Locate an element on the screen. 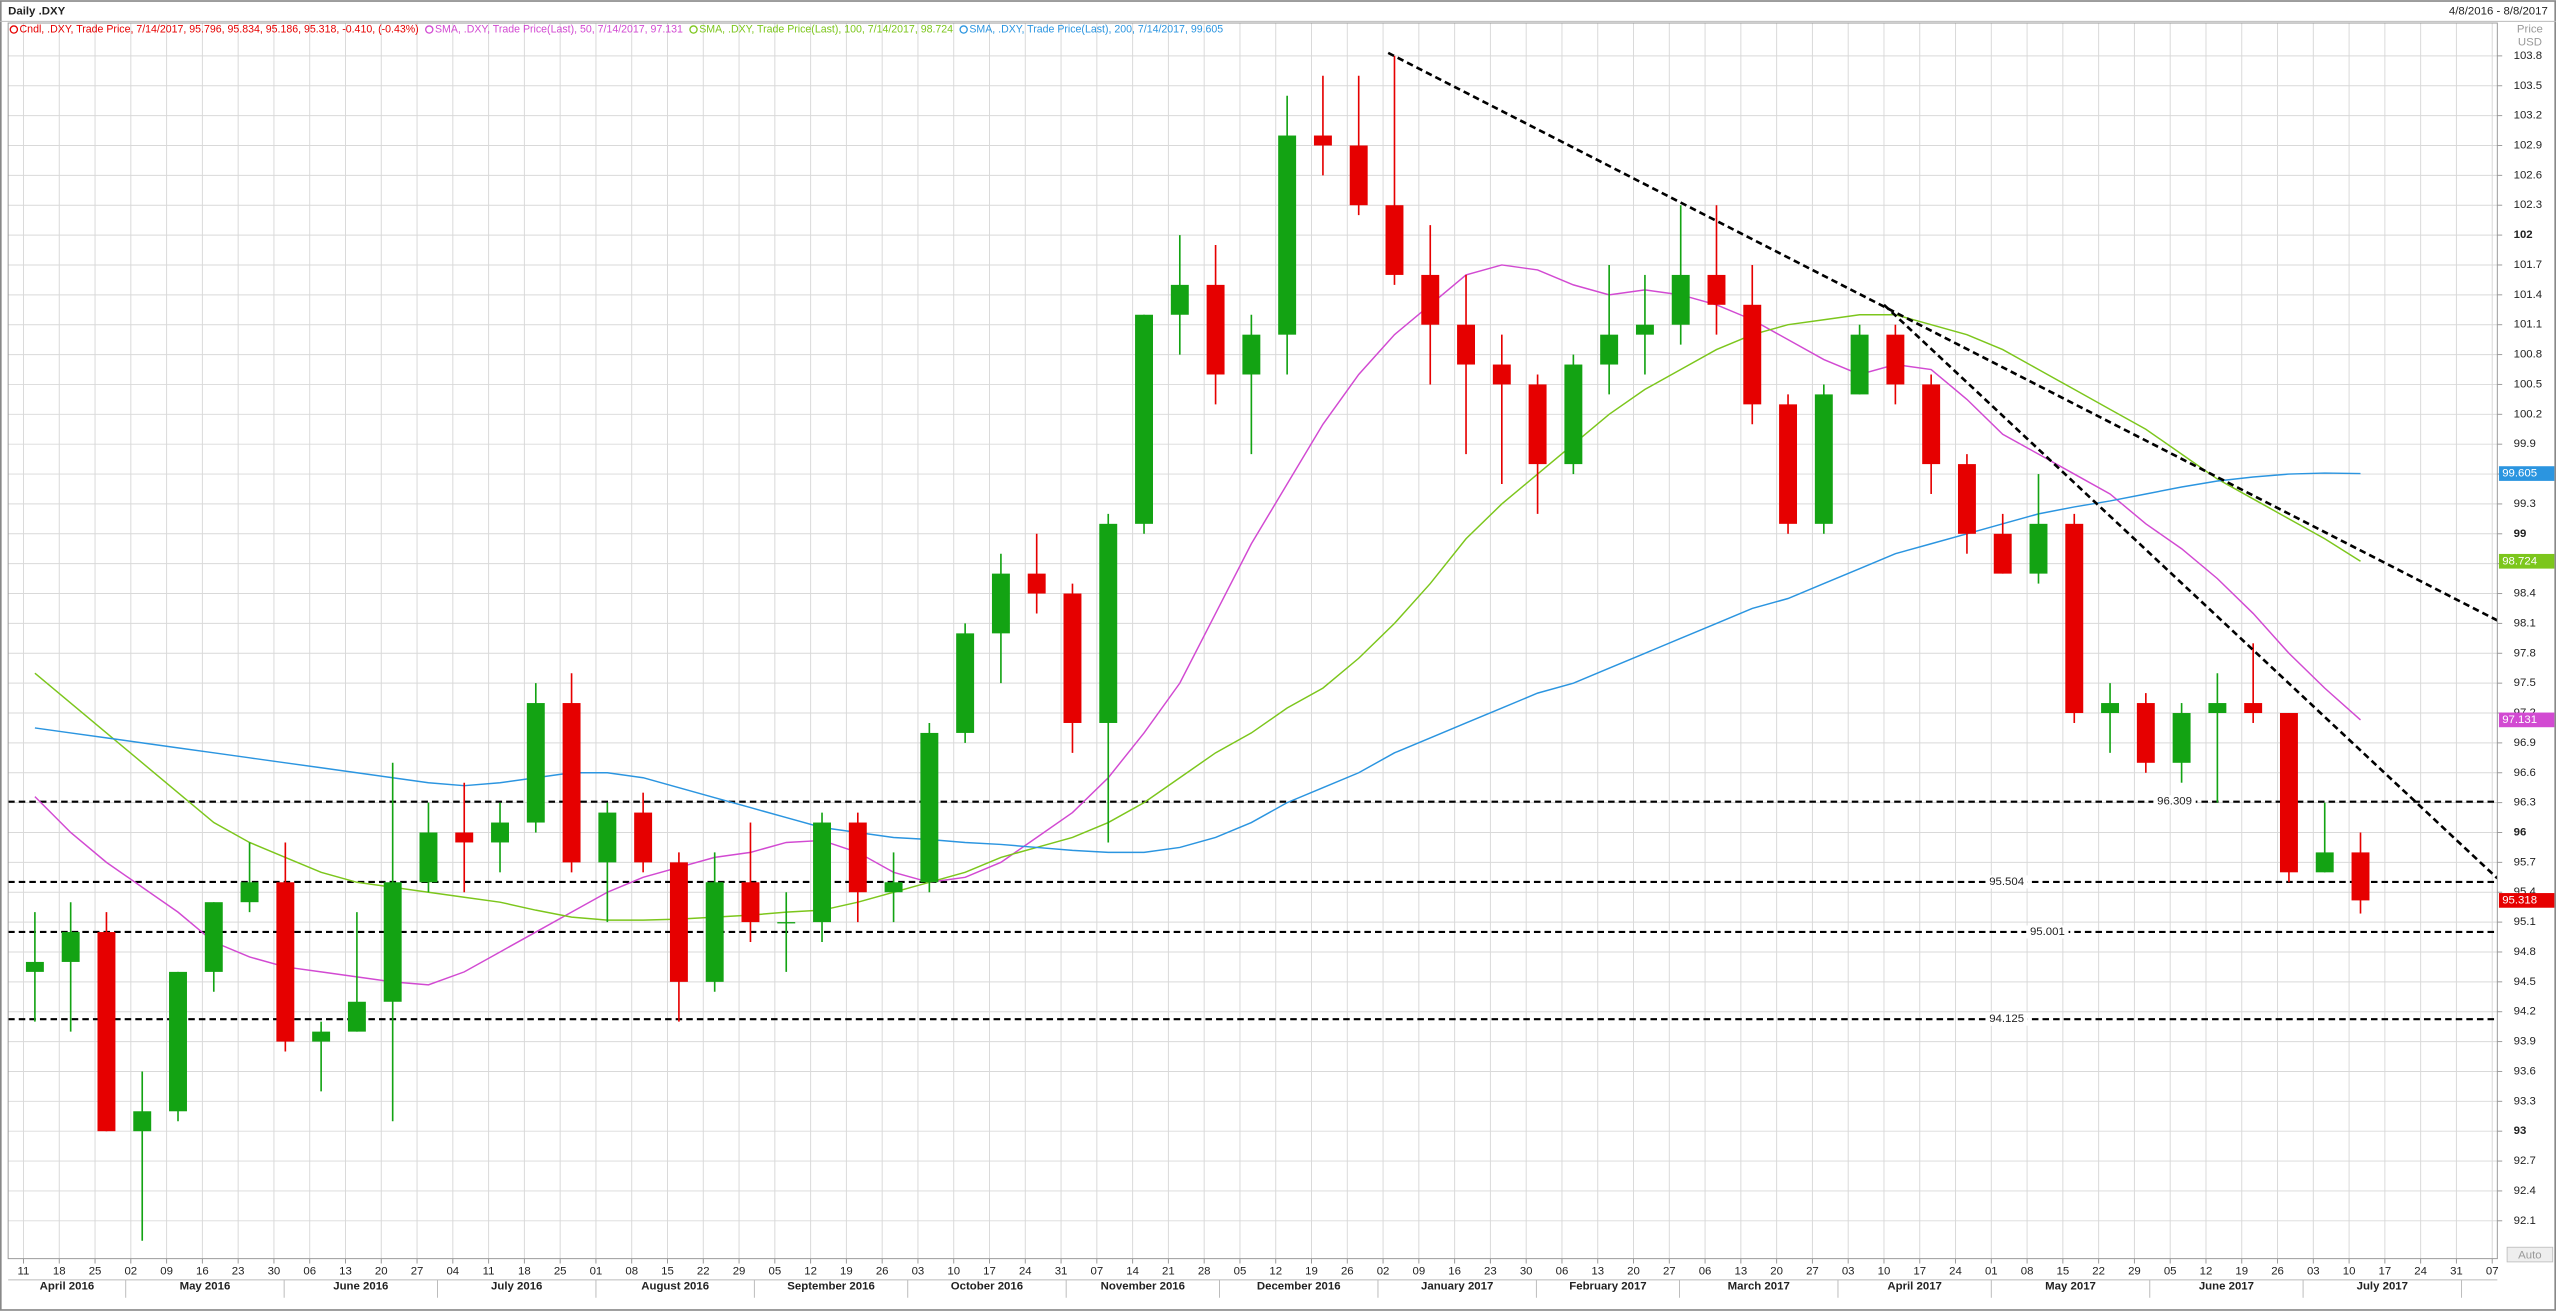 This screenshot has height=1311, width=2556. y-tick-label: 96.6 is located at coordinates (2525, 773).